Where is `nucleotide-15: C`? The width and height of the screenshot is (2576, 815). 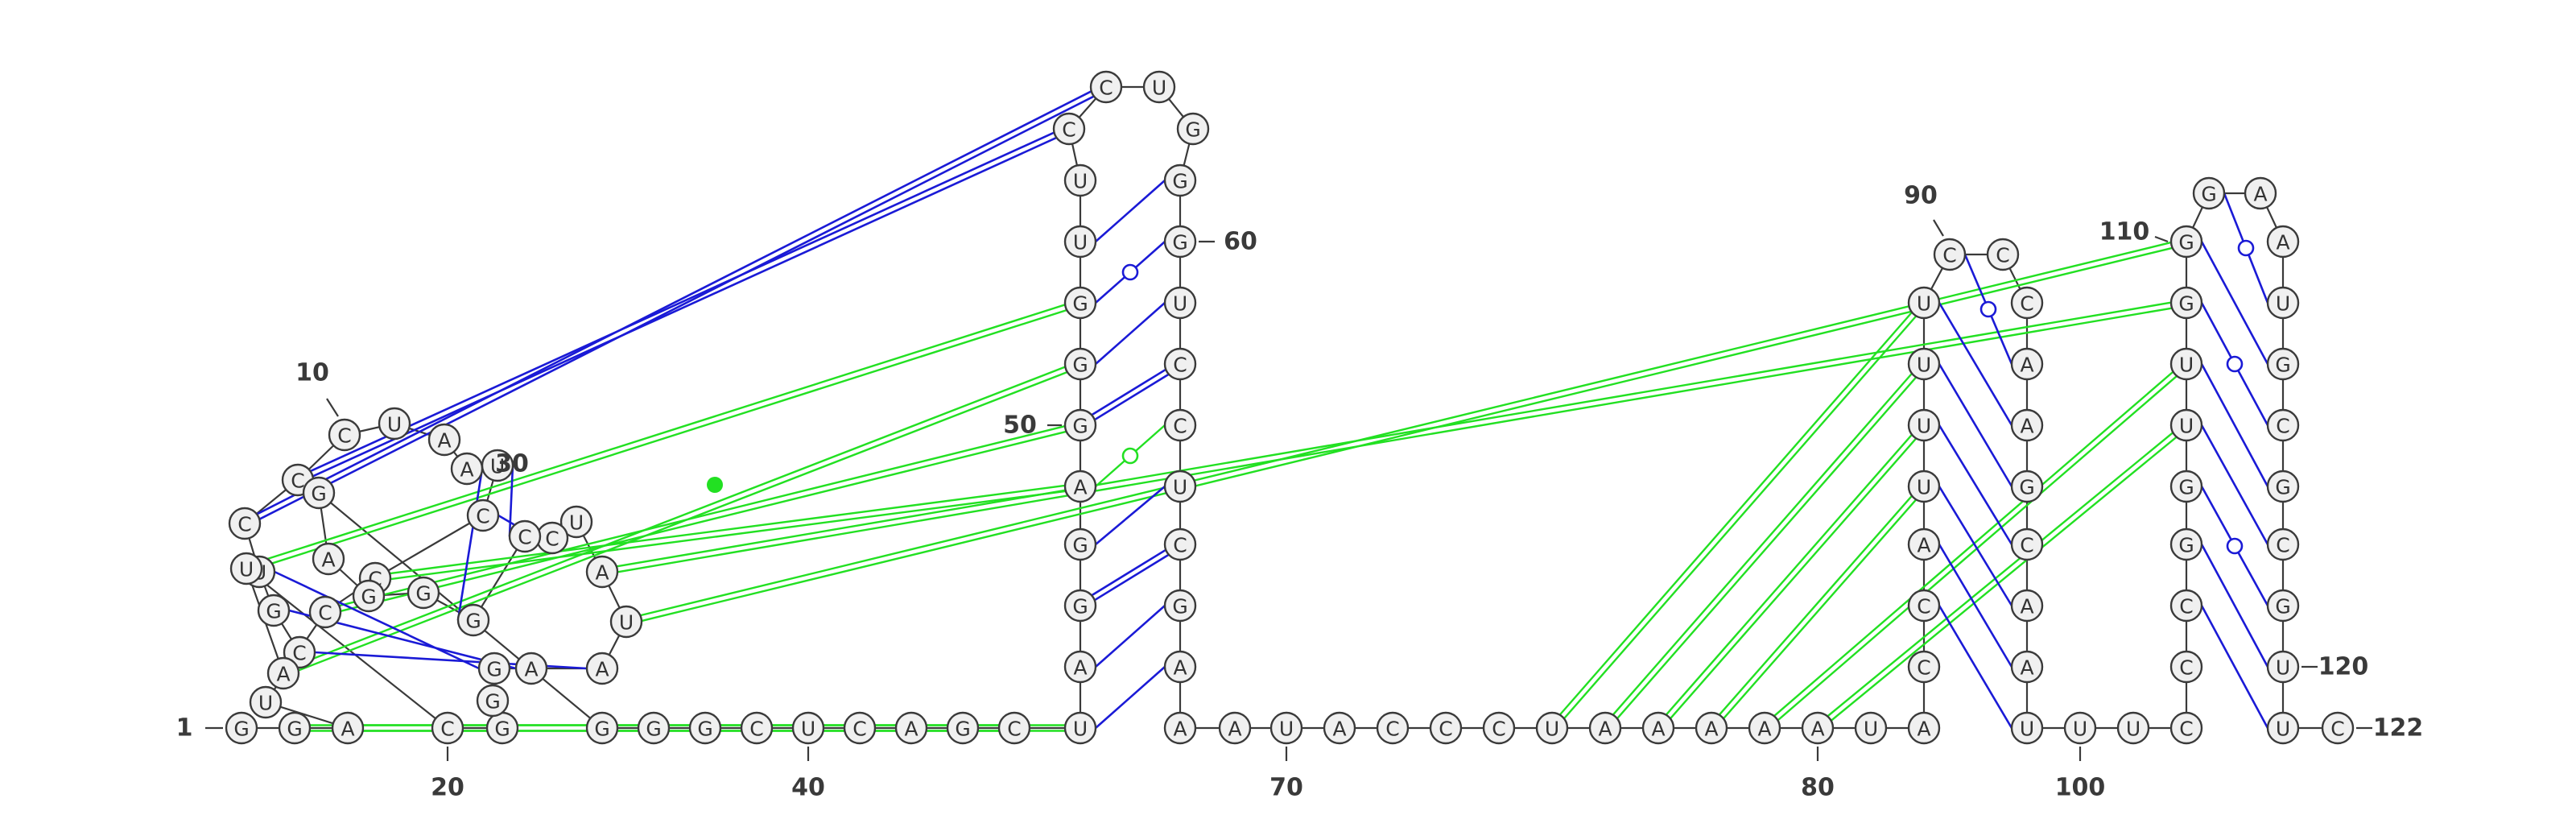 nucleotide-15: C is located at coordinates (483, 515).